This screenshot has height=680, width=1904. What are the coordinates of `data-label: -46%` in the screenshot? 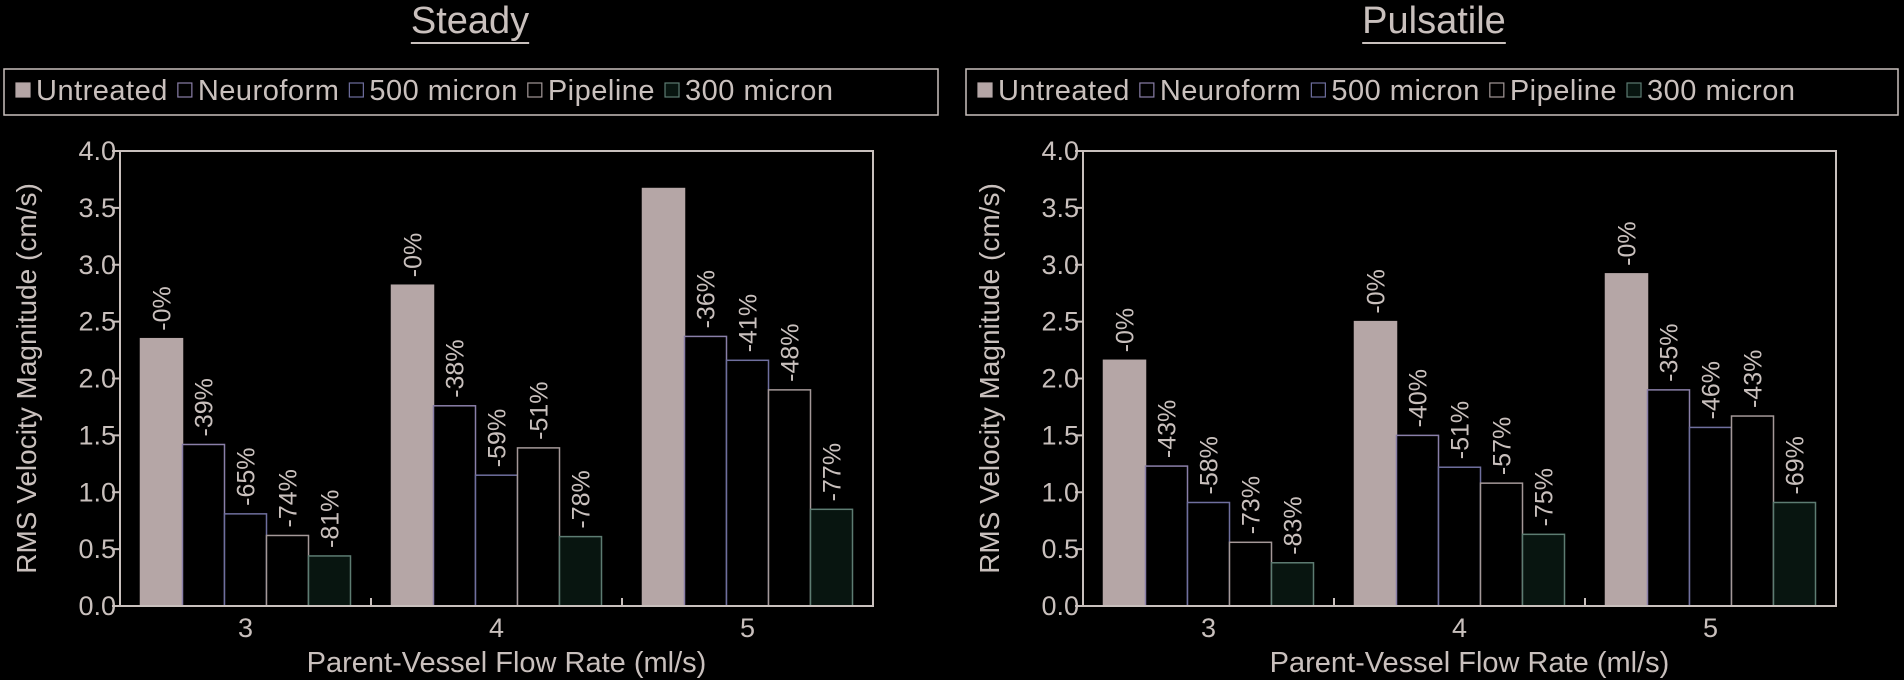 It's located at (1712, 390).